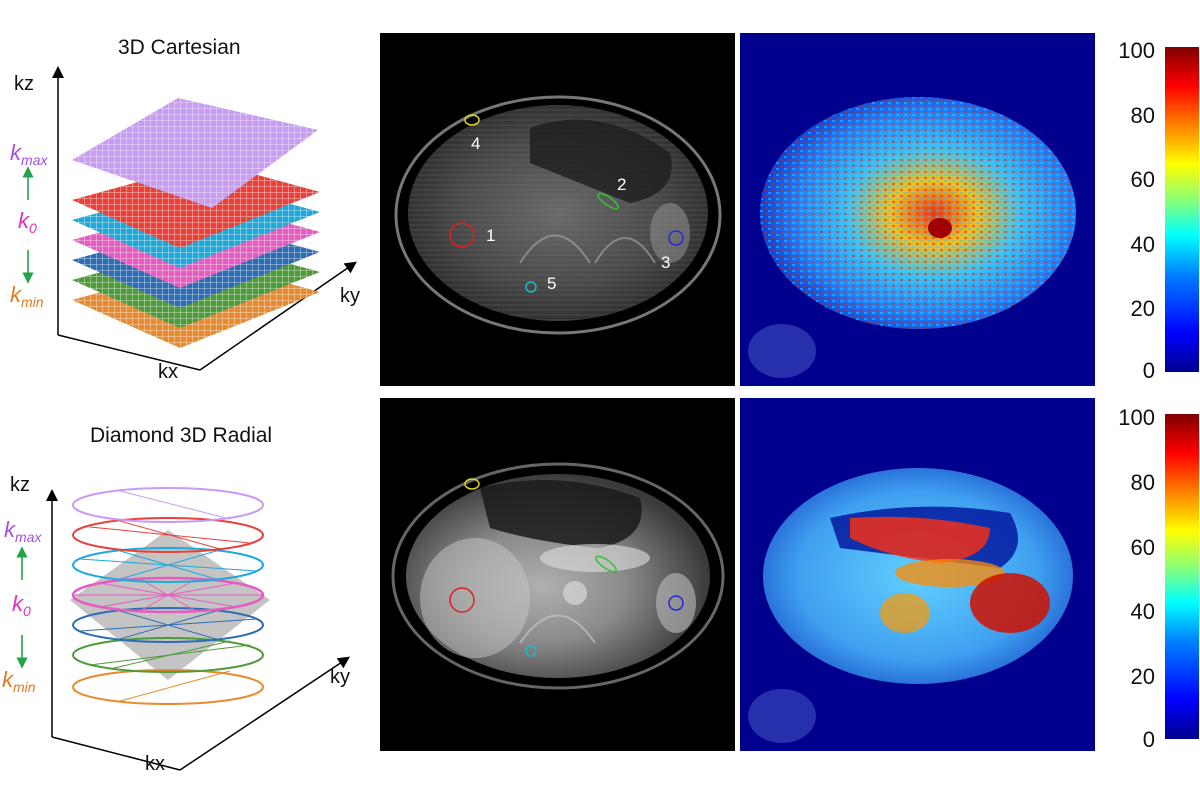 This screenshot has height=800, width=1200. Describe the element at coordinates (1142, 244) in the screenshot. I see `colorbar-top-tick: 40` at that location.